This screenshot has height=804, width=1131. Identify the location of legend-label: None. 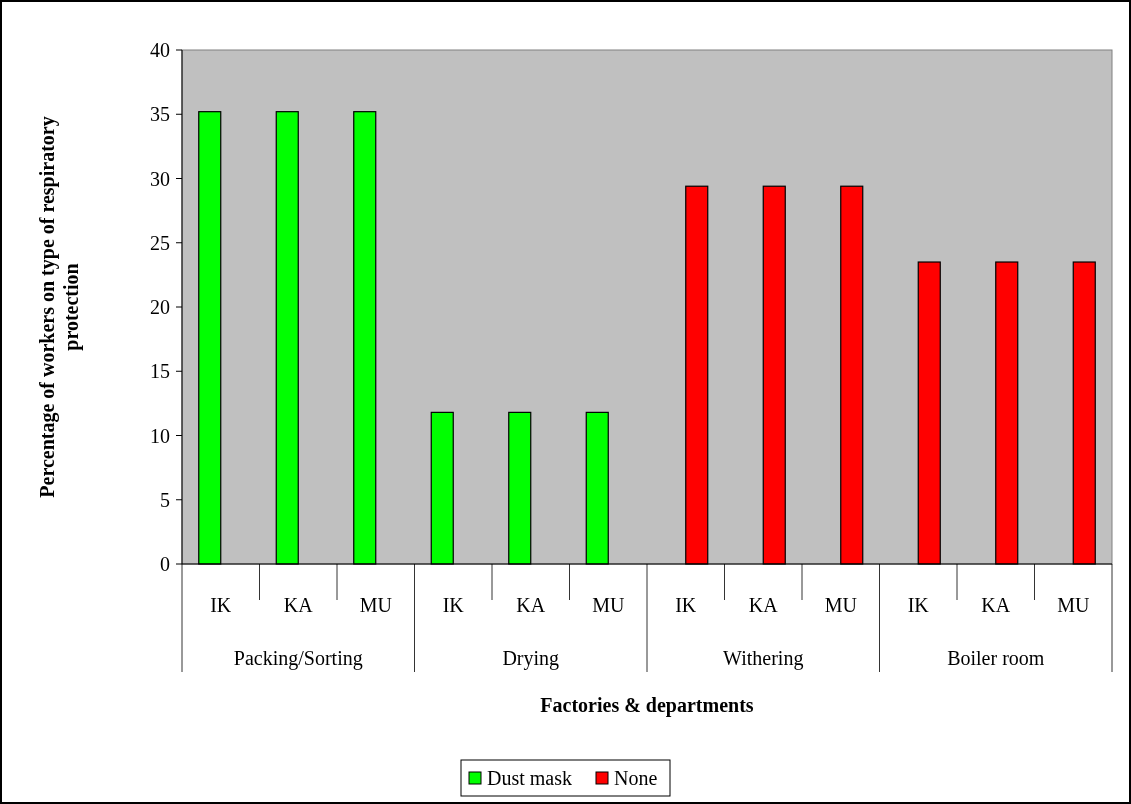
(636, 778).